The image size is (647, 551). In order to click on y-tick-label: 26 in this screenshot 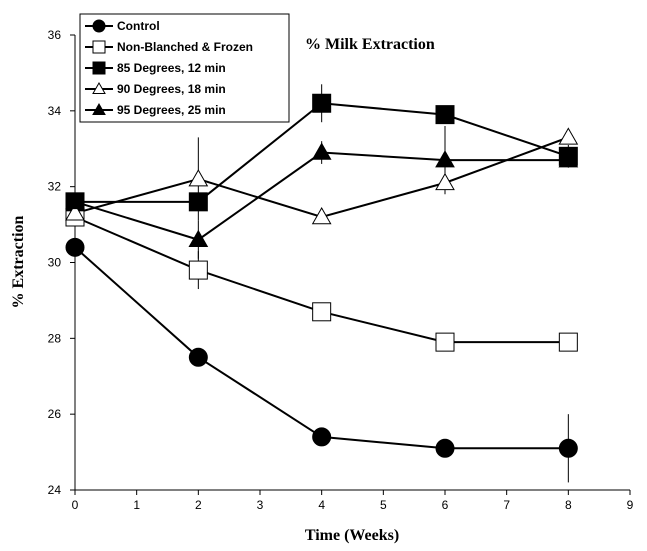, I will do `click(55, 414)`.